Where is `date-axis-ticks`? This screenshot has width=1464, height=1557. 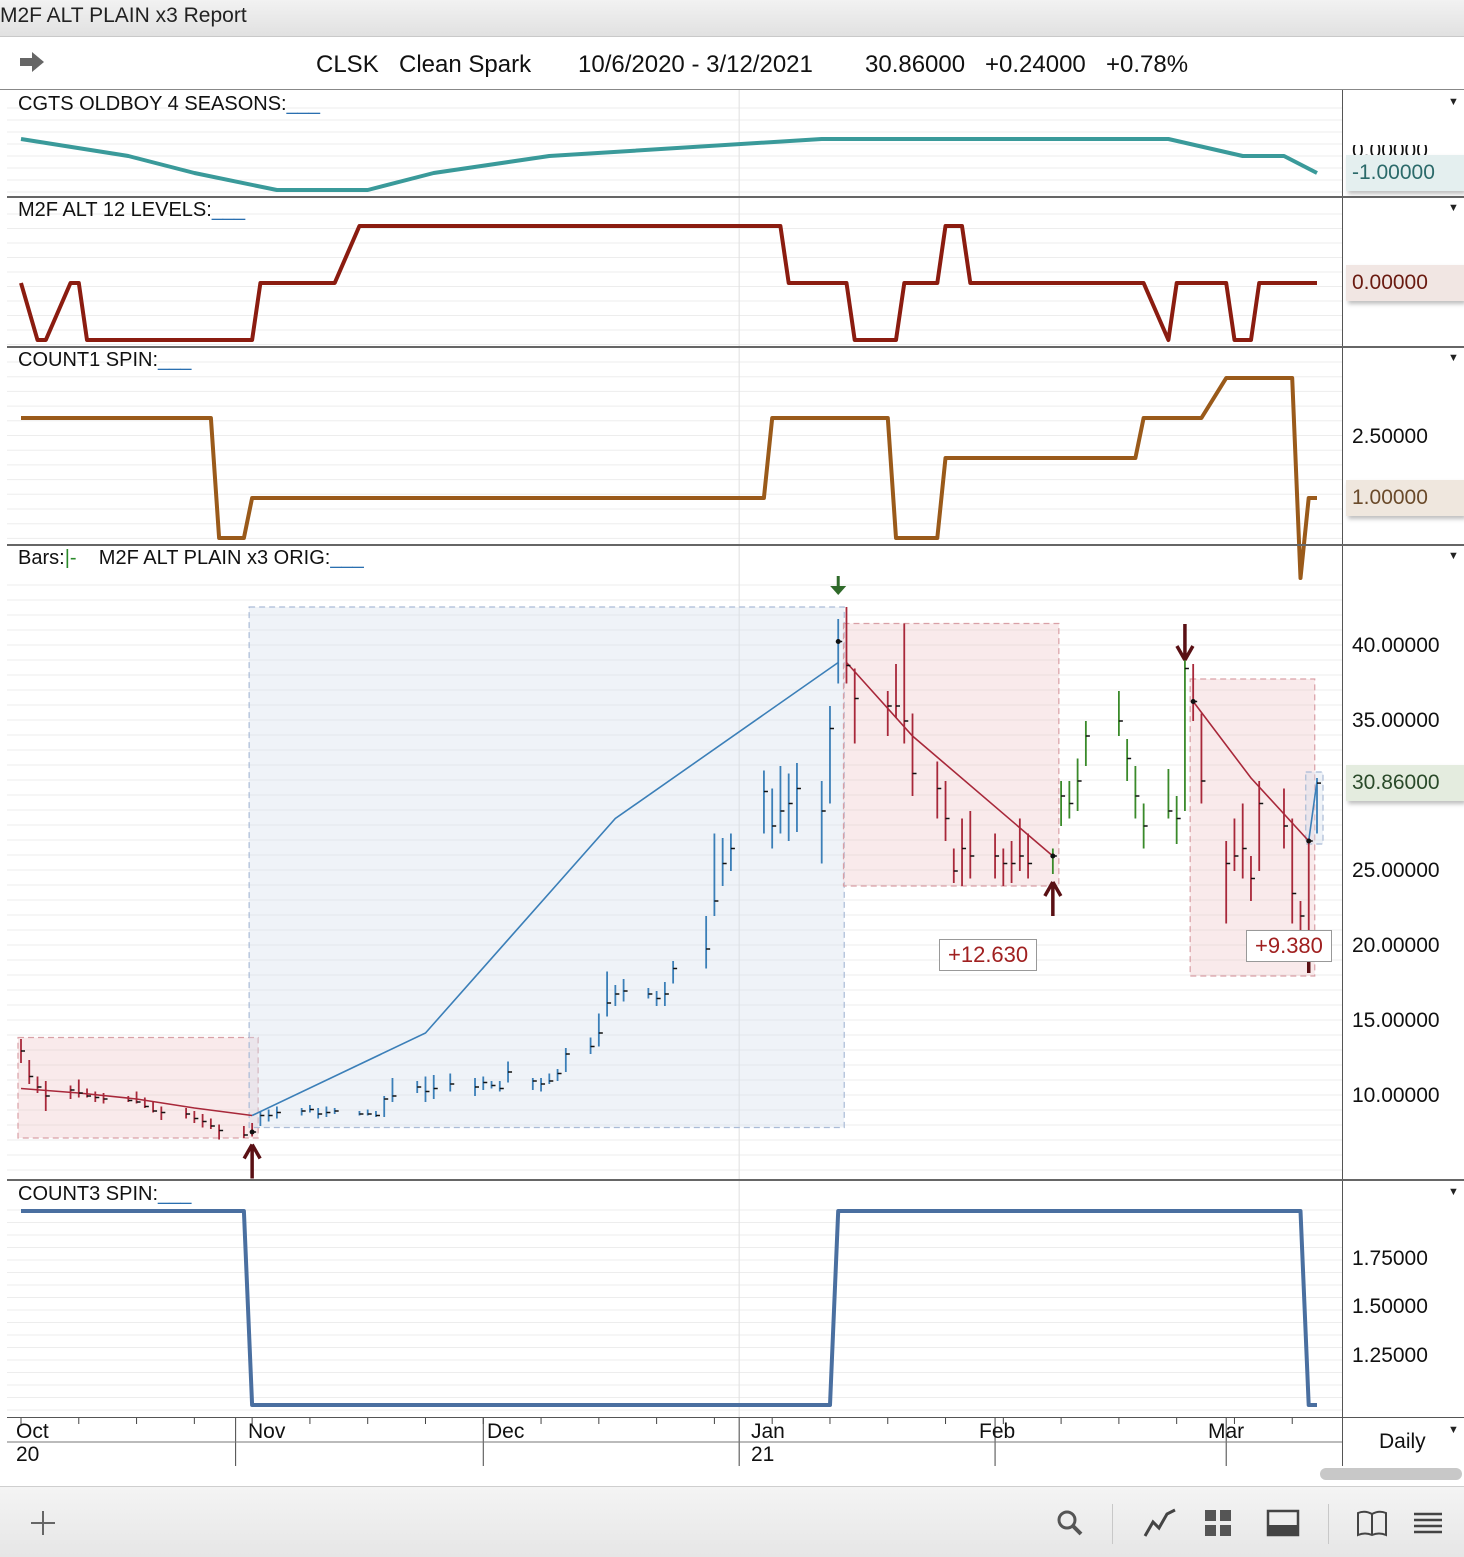
date-axis-ticks is located at coordinates (674, 1442).